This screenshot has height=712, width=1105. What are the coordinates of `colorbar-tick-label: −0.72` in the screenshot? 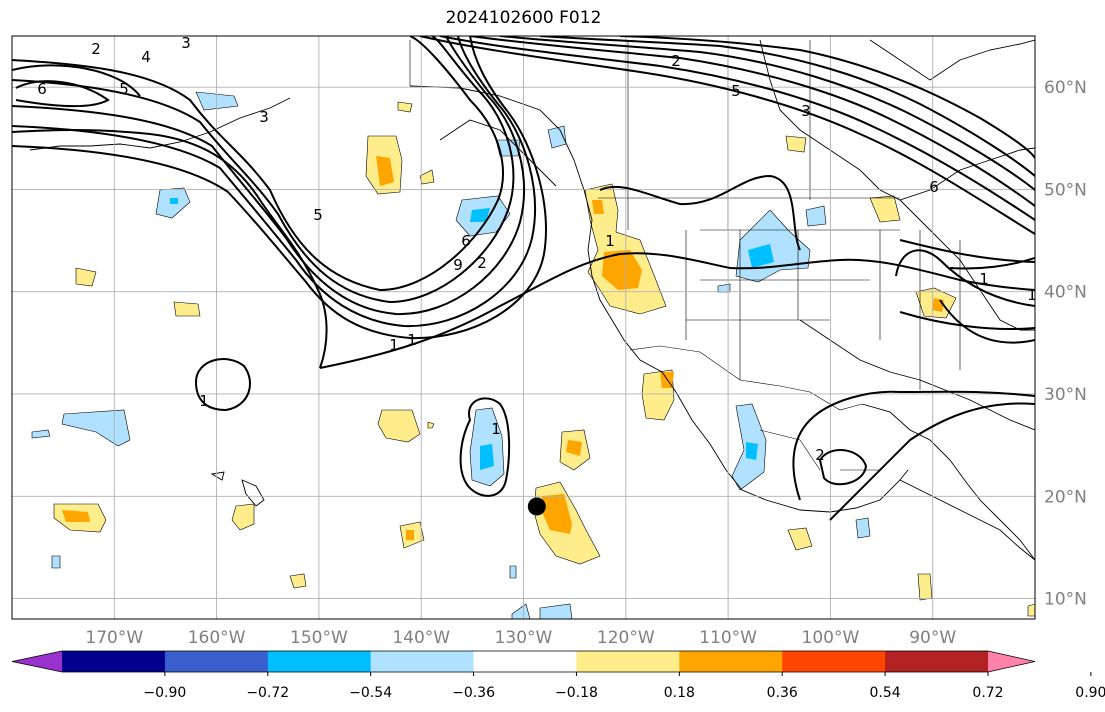 It's located at (267, 693).